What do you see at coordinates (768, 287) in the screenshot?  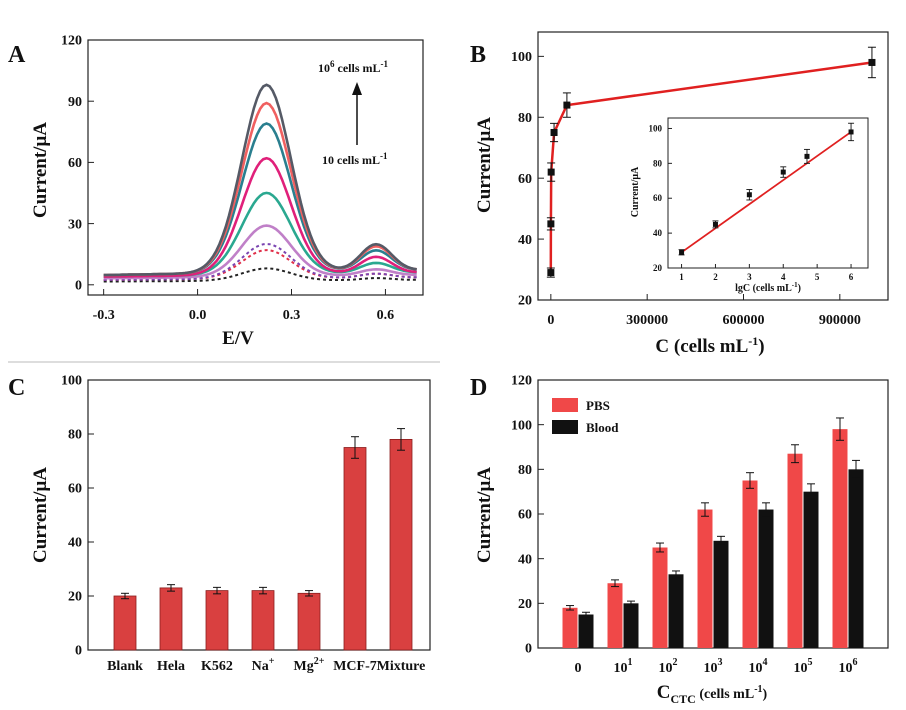 I see `inset-xlabel: lgC (cells mL-1)` at bounding box center [768, 287].